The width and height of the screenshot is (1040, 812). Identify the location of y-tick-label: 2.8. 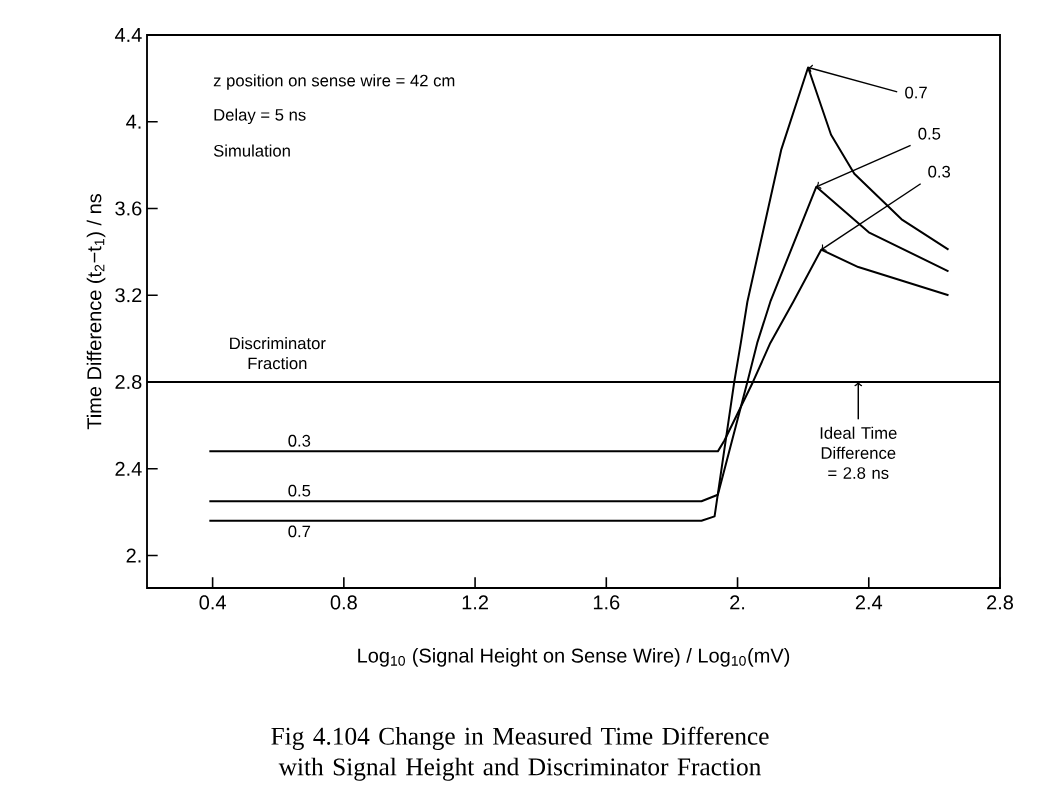
(128, 382).